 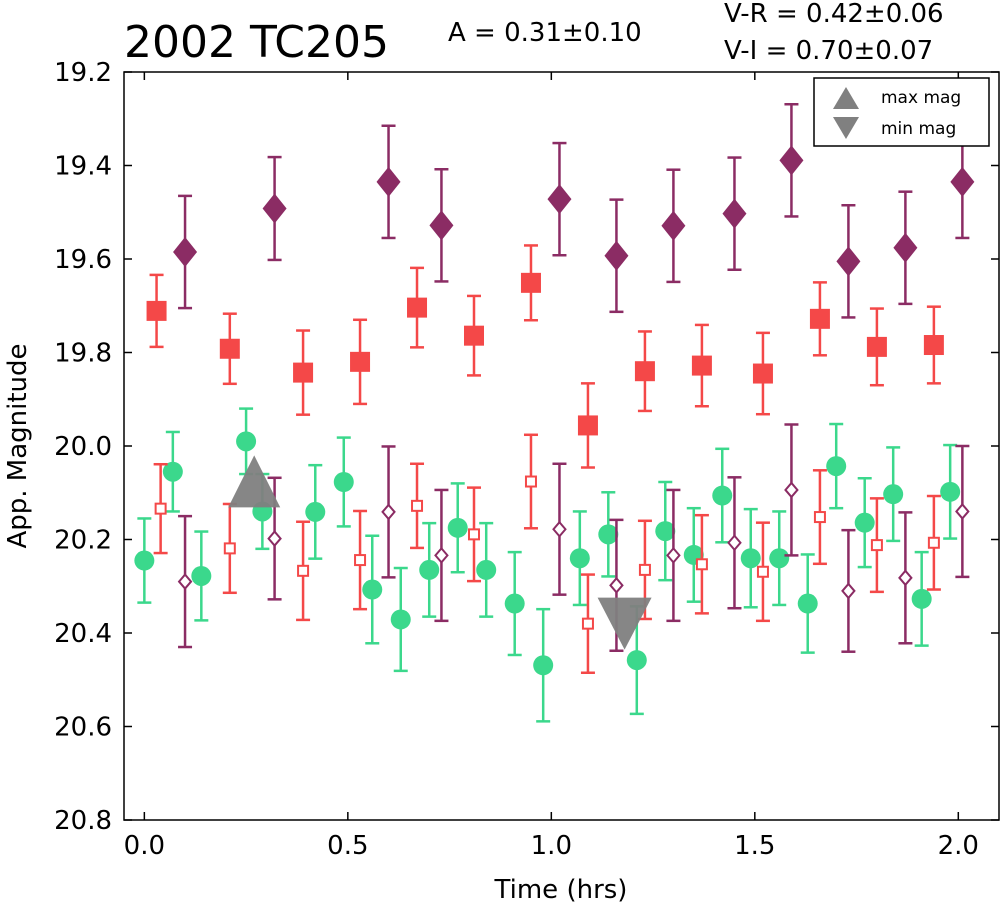 I want to click on color-index-vi: V-I = 0.70±0.07, so click(x=828, y=51).